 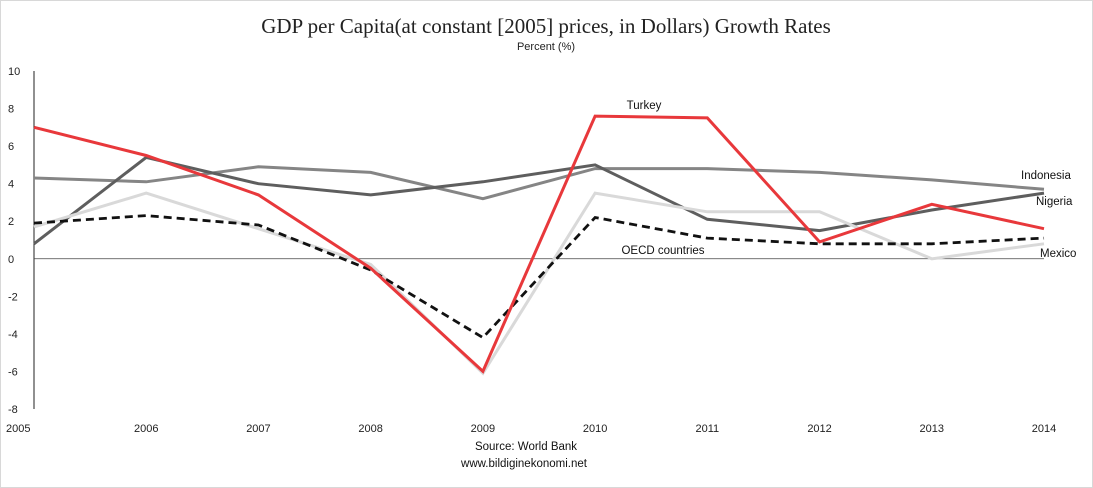 What do you see at coordinates (483, 429) in the screenshot?
I see `x-tick-label: 2009` at bounding box center [483, 429].